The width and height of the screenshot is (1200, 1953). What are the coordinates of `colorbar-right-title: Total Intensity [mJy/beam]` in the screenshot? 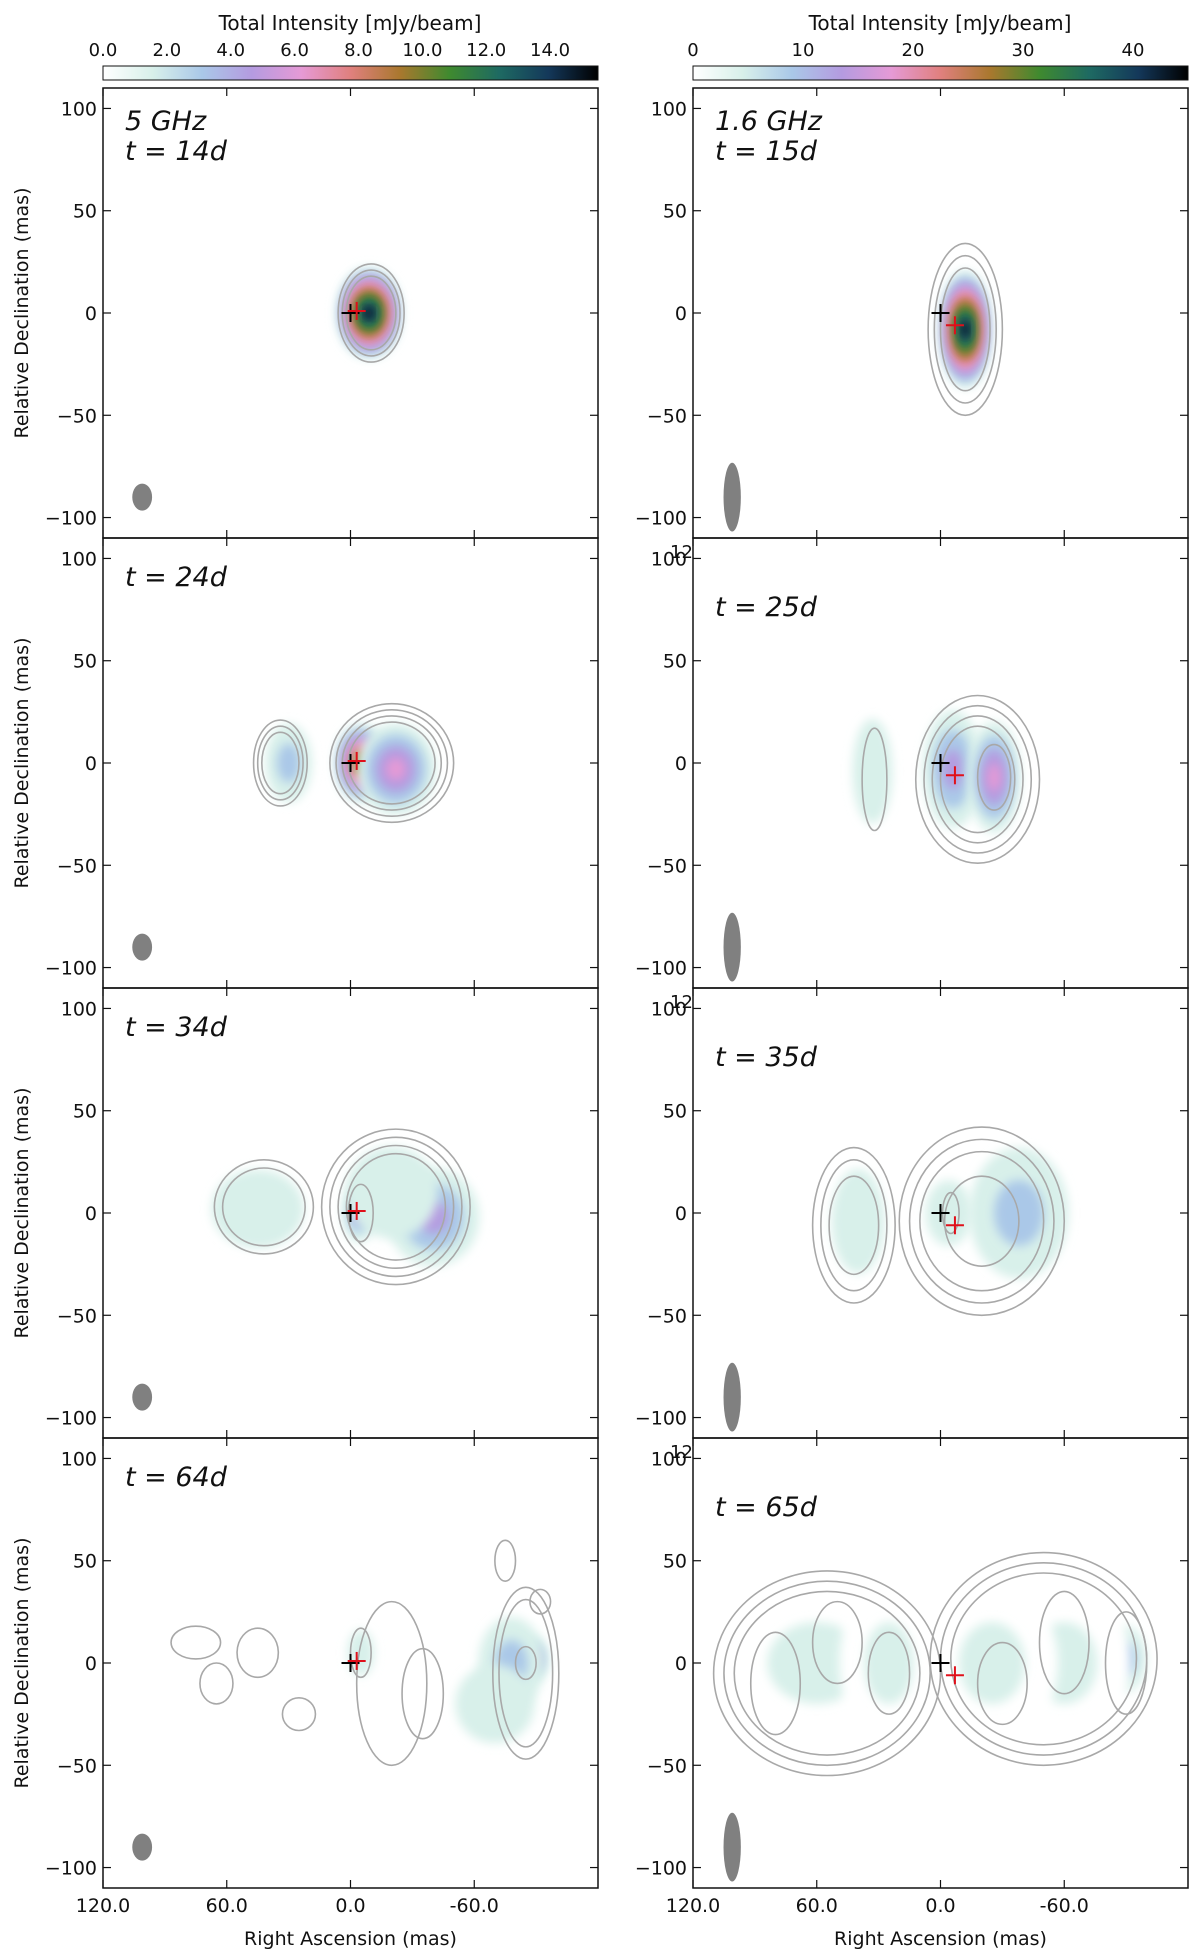 It's located at (940, 23).